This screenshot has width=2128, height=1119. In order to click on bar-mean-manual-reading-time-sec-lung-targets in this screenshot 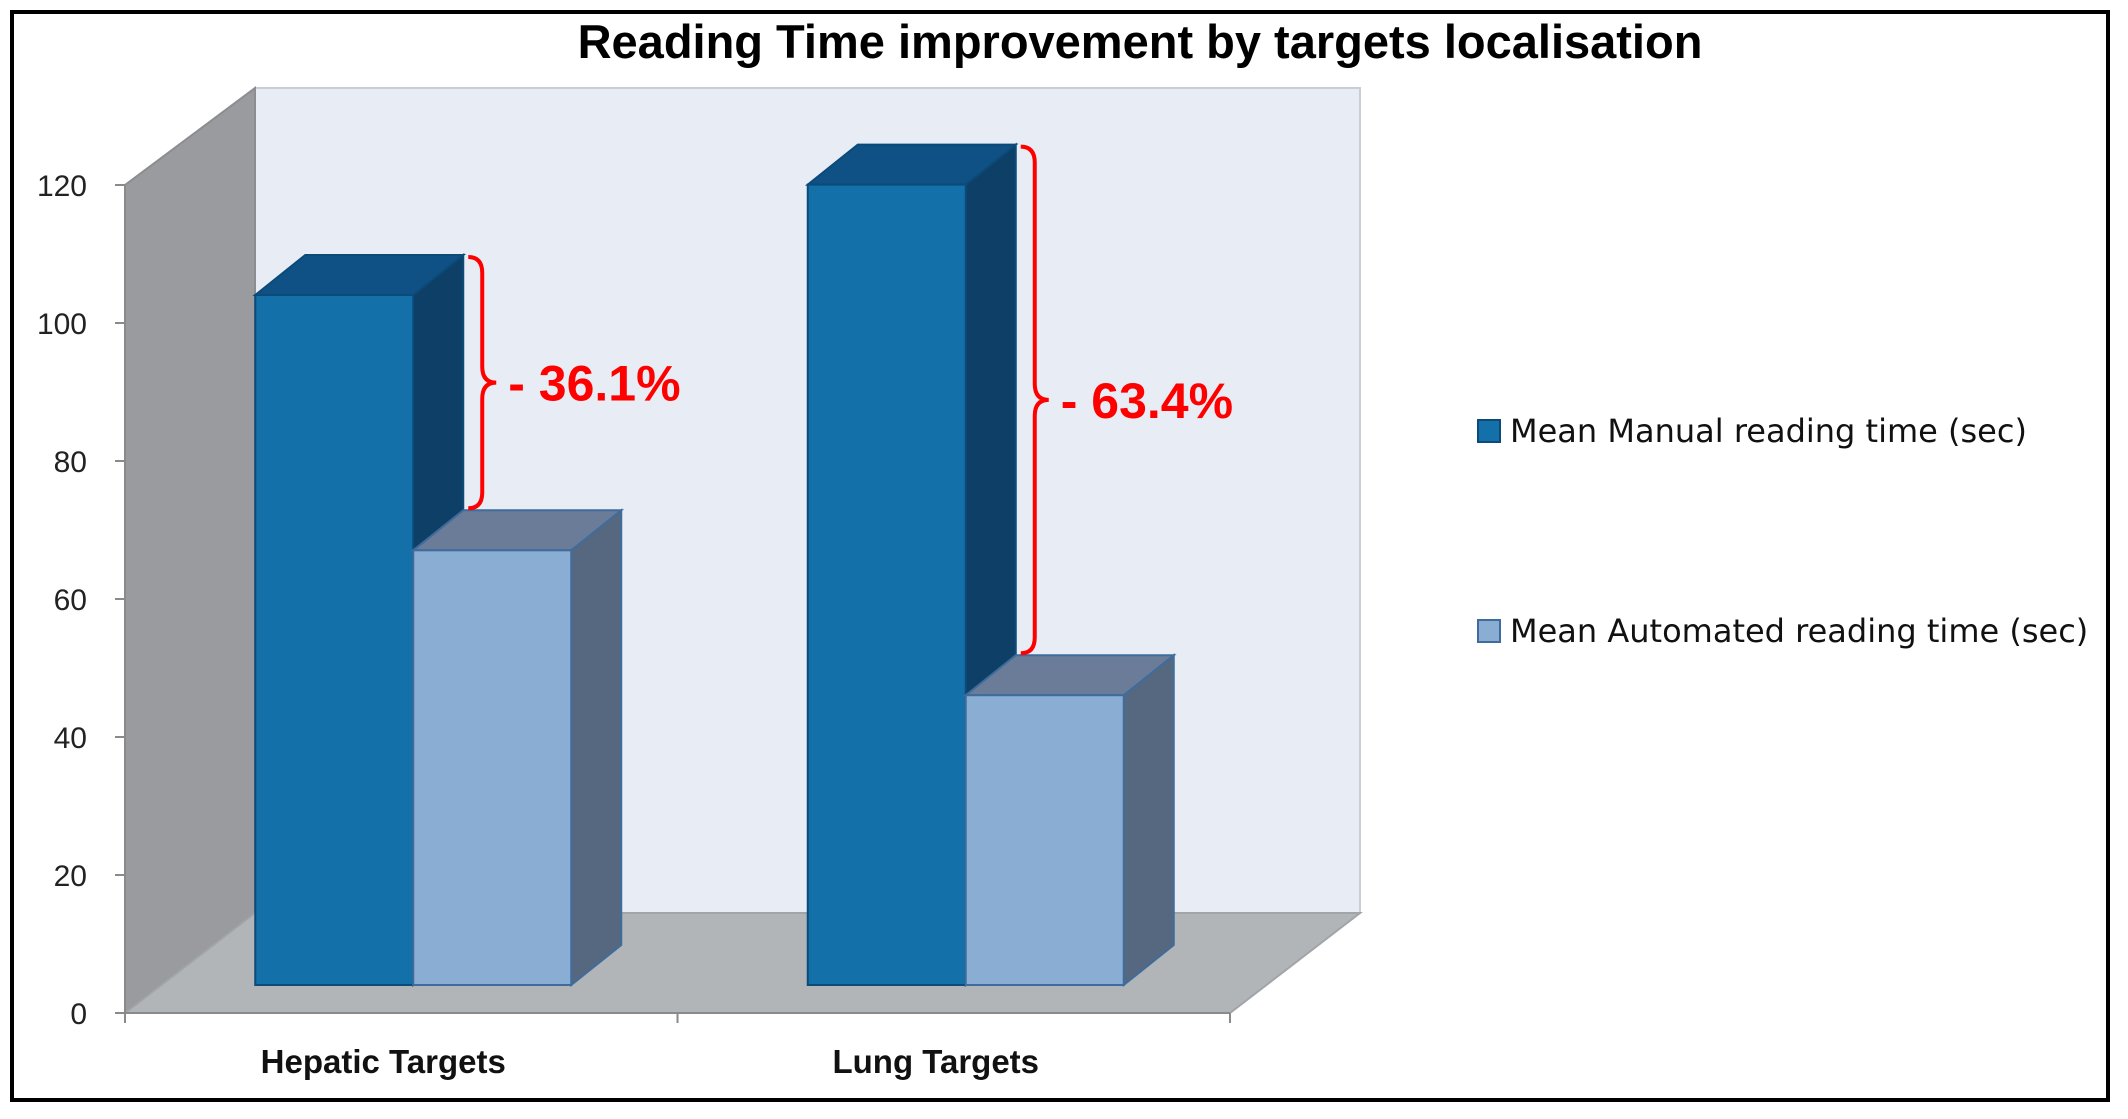, I will do `click(911, 565)`.